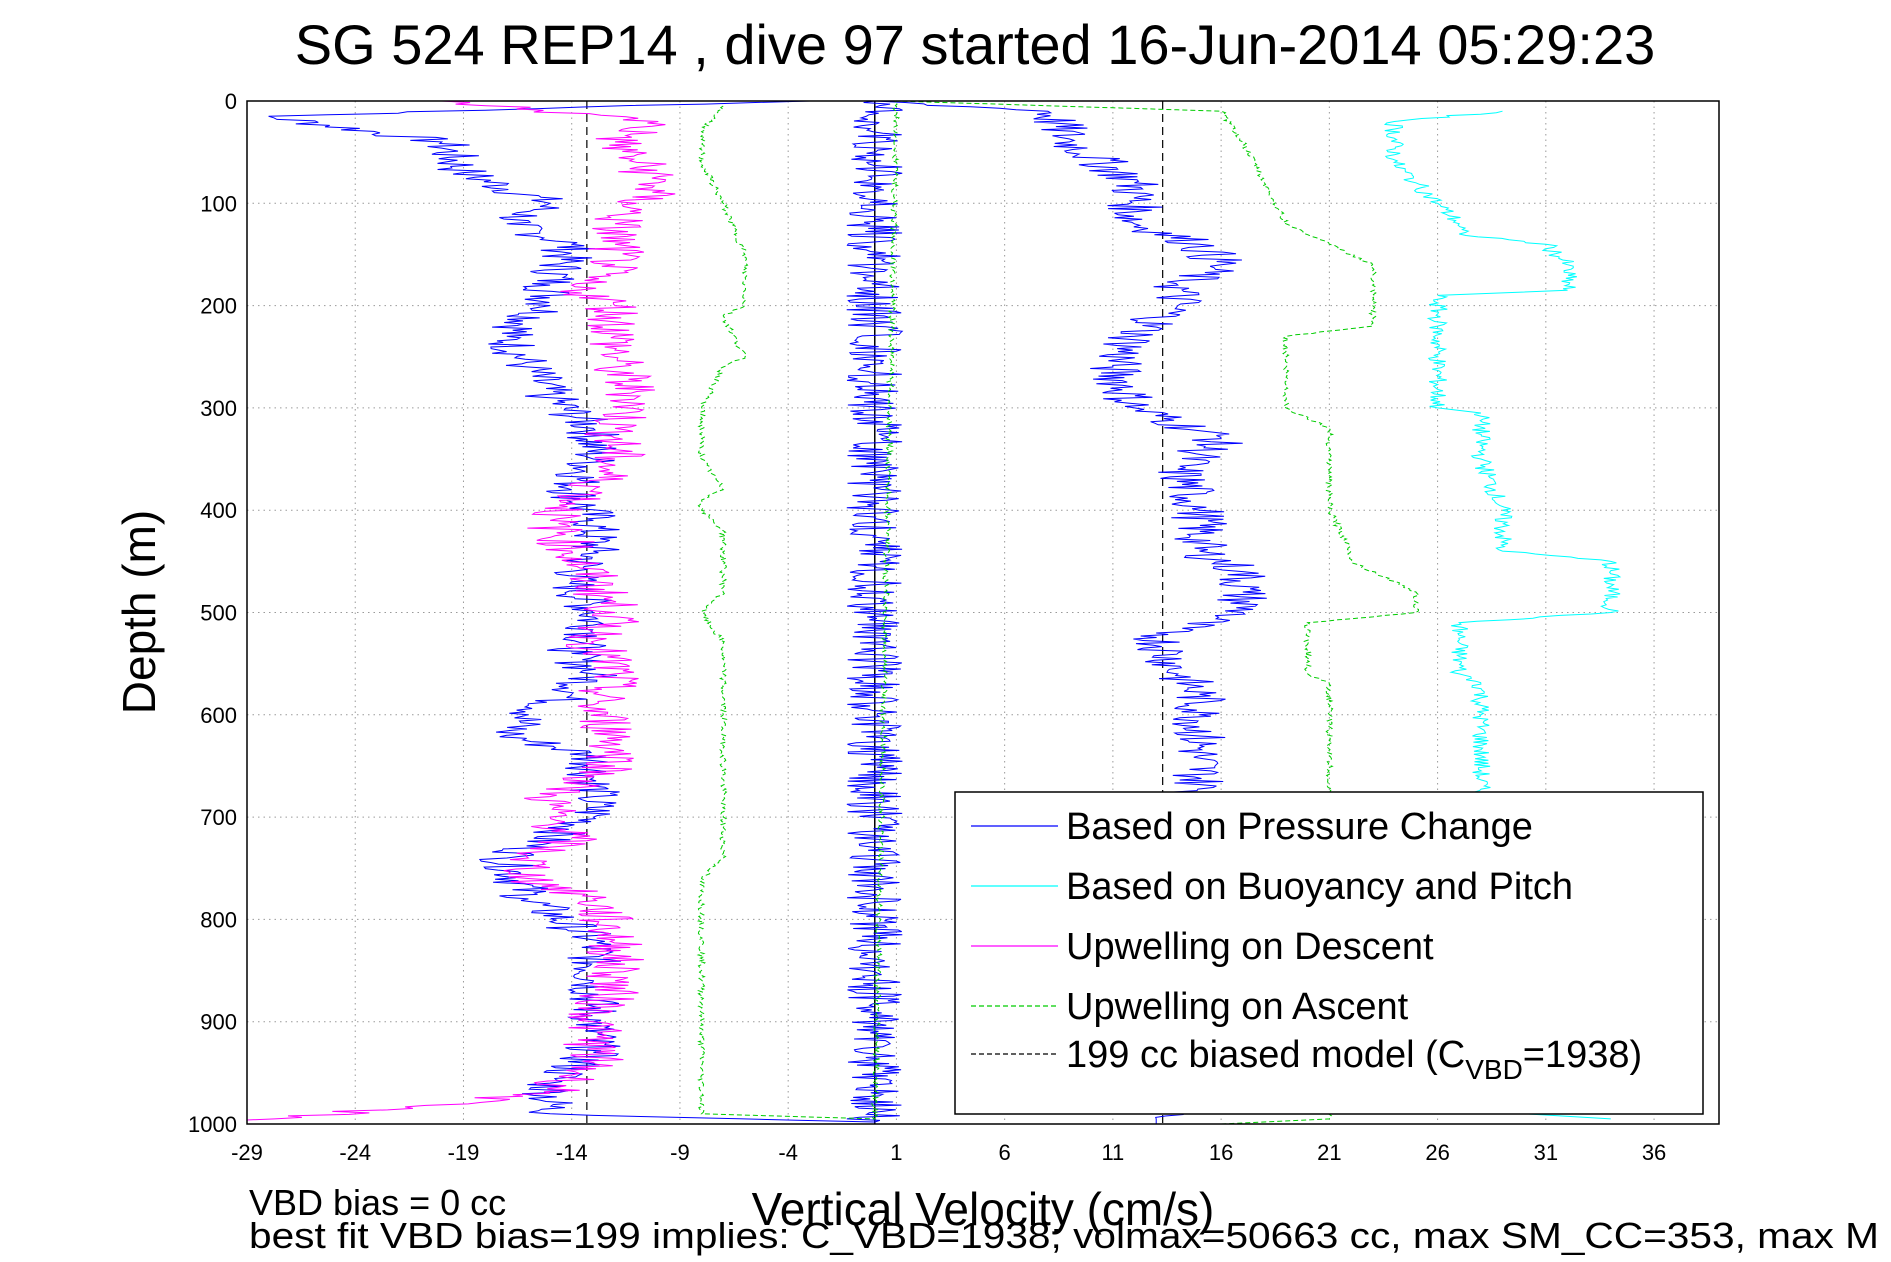  Describe the element at coordinates (231, 101) in the screenshot. I see `y-tick-label: 0` at that location.